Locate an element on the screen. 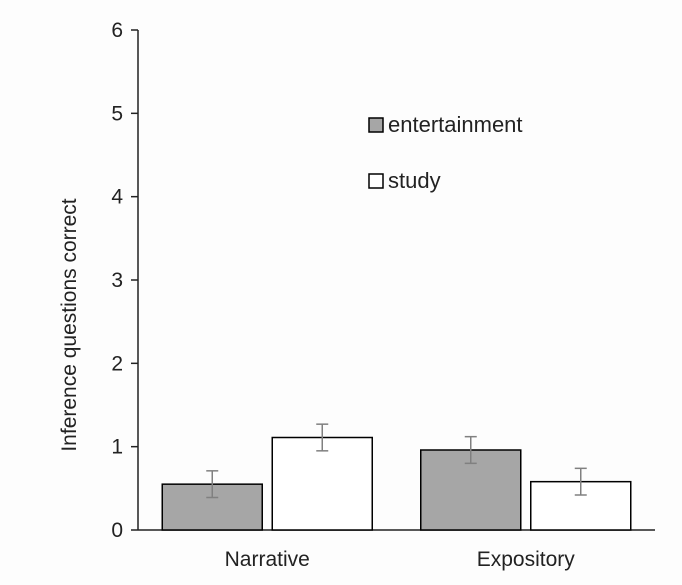  y-axis-label: Inference questions correct is located at coordinates (69, 324).